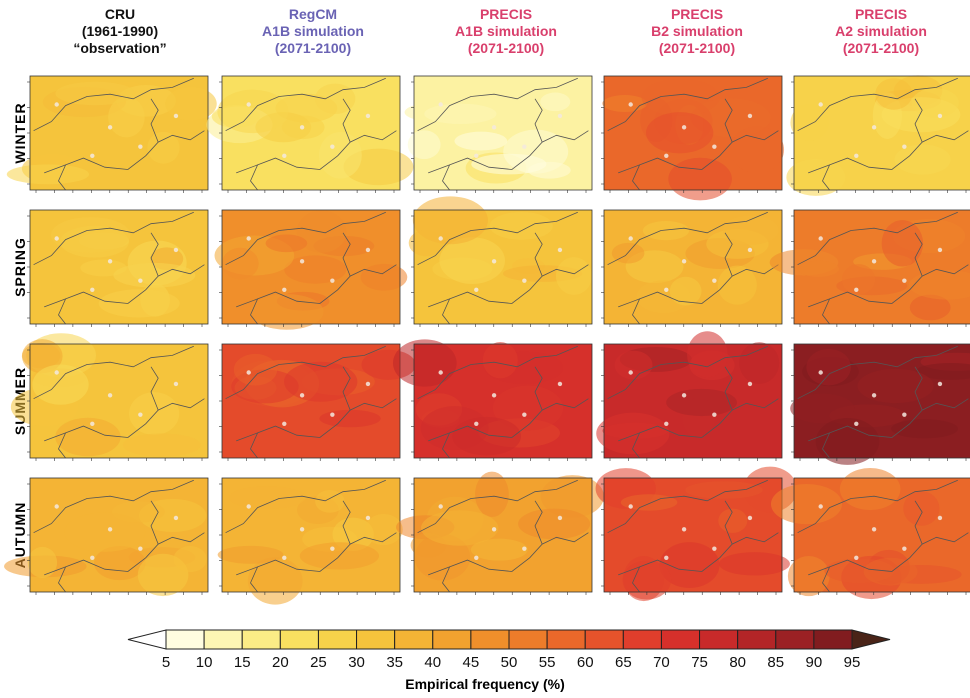  What do you see at coordinates (547, 662) in the screenshot?
I see `colorbar-tick-label: 55` at bounding box center [547, 662].